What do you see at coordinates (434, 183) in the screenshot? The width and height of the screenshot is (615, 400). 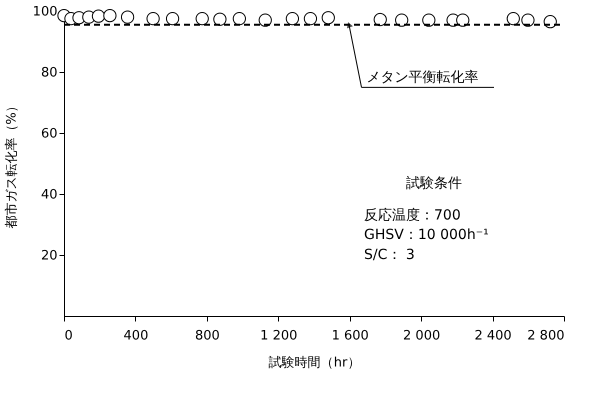 I see `annotation: 試験条件` at bounding box center [434, 183].